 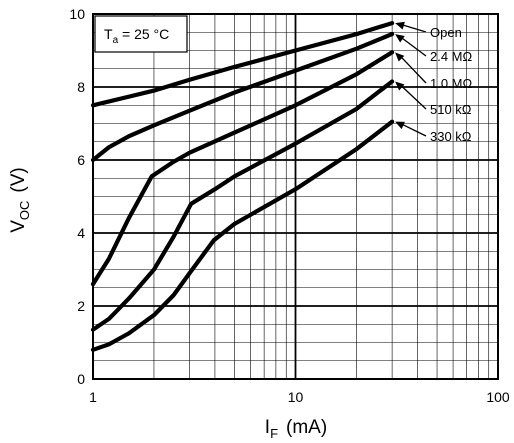 What do you see at coordinates (498, 397) in the screenshot?
I see `x-tick-label: 100` at bounding box center [498, 397].